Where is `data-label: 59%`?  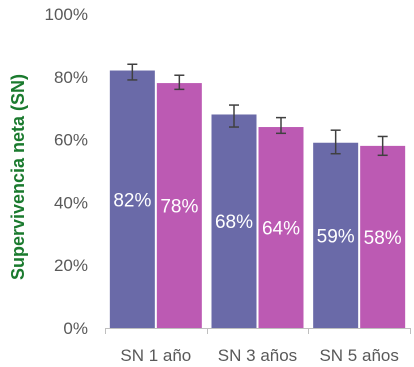 data-label: 59% is located at coordinates (336, 236).